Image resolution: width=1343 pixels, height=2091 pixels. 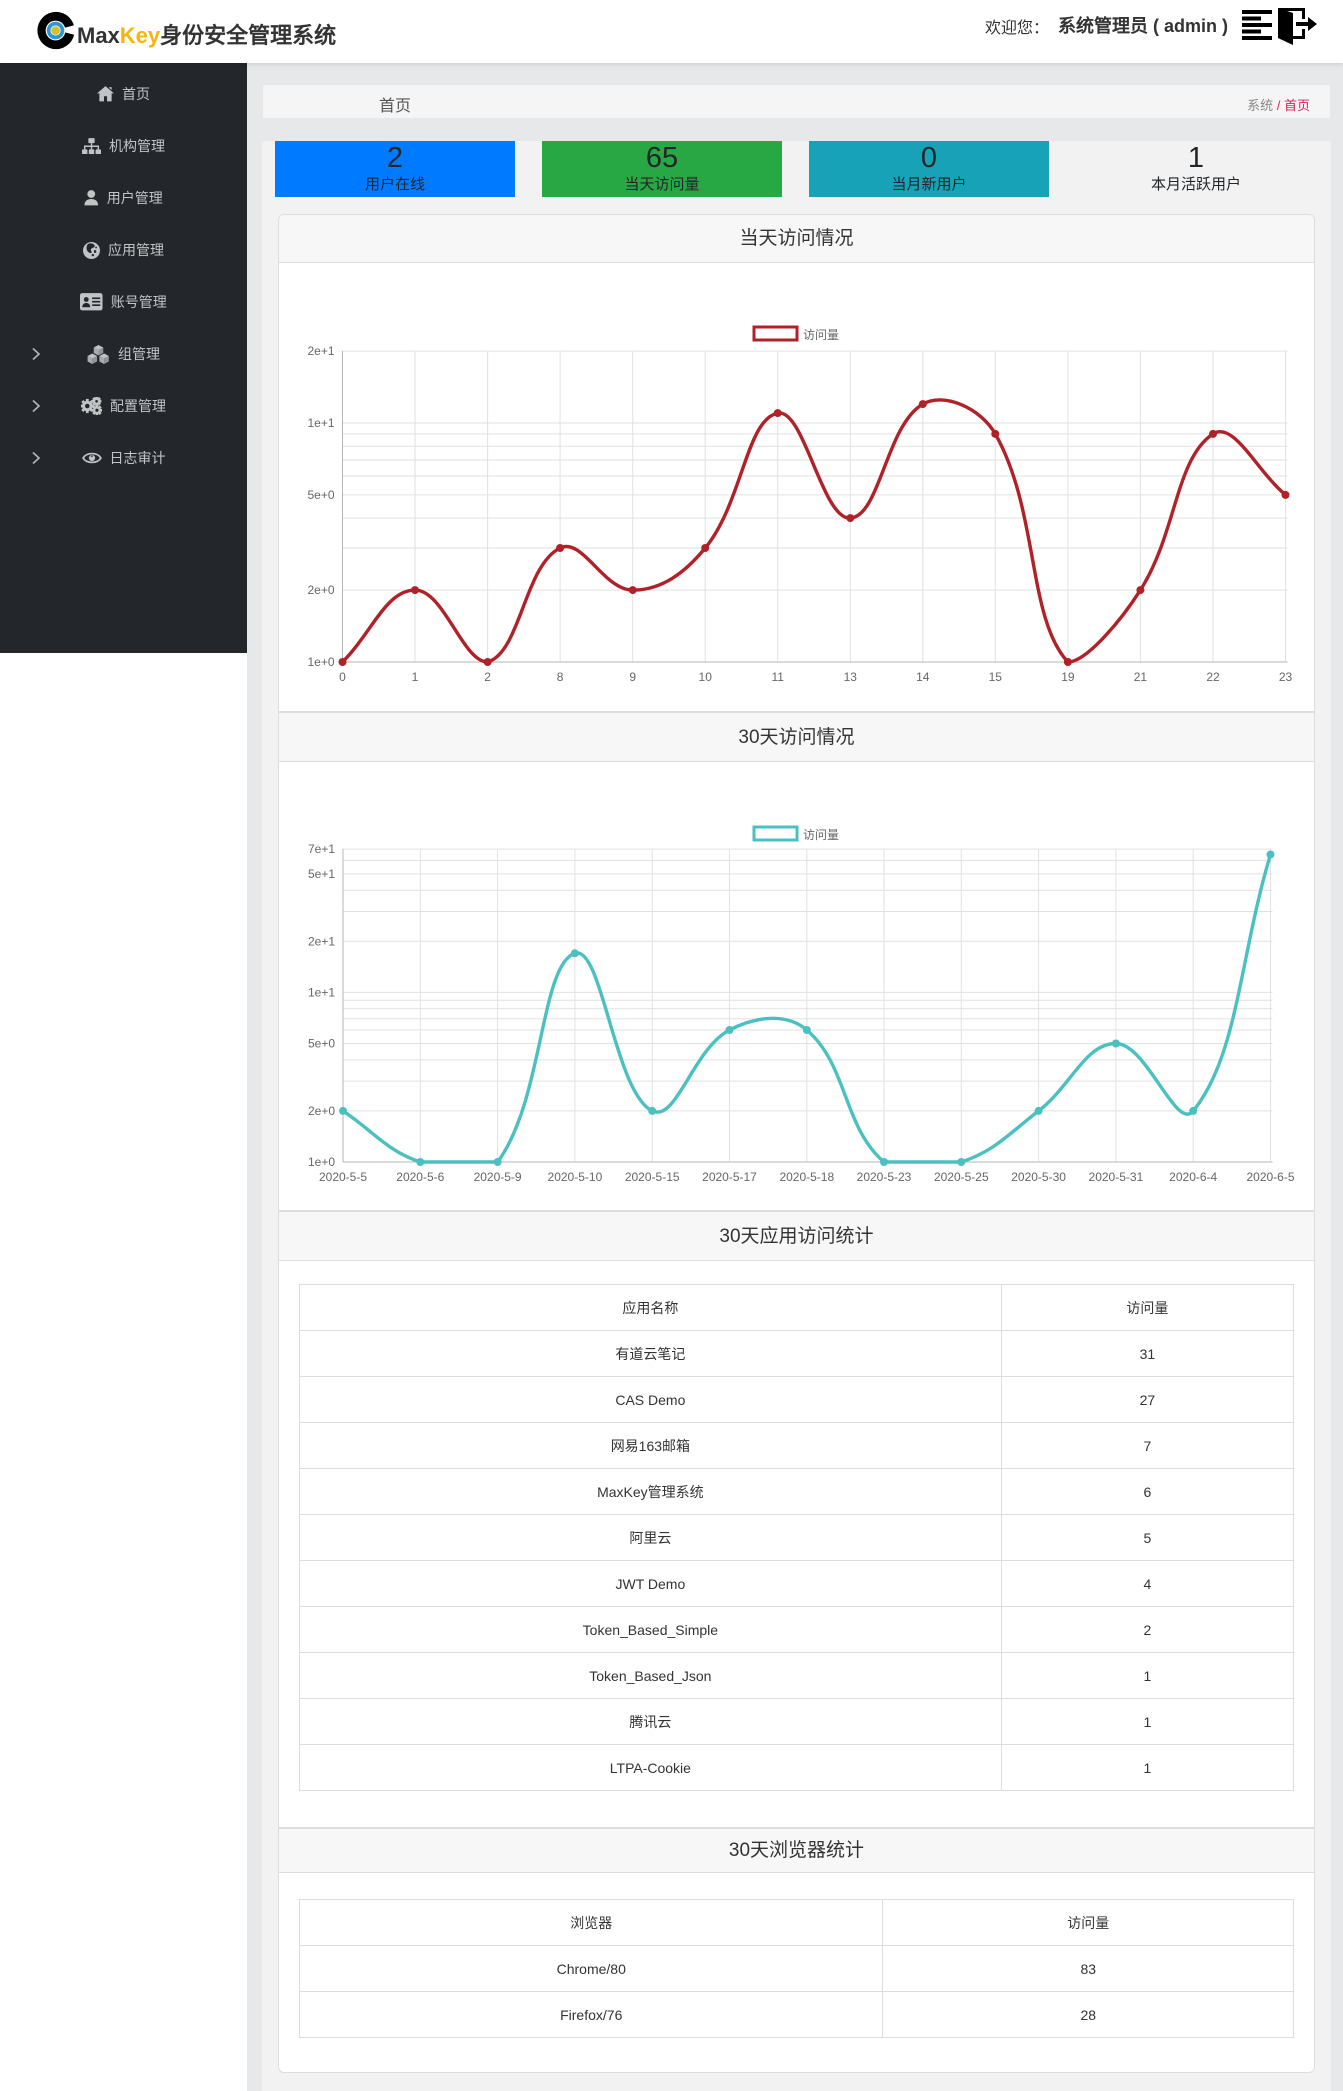 What do you see at coordinates (487, 677) in the screenshot?
I see `svg-text: 2` at bounding box center [487, 677].